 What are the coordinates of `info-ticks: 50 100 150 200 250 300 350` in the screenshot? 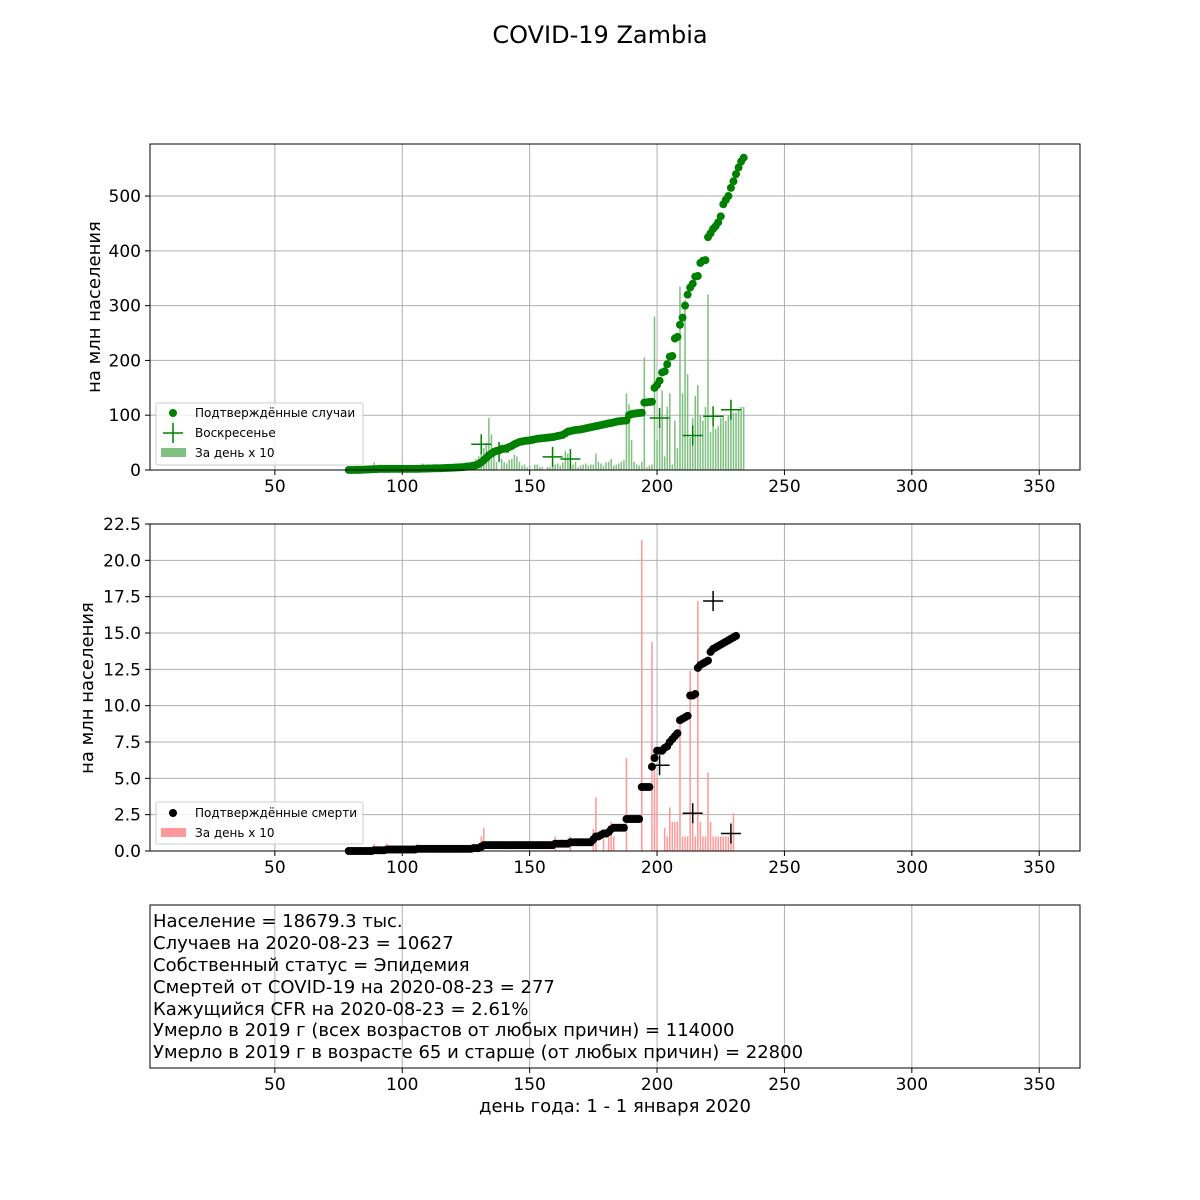 It's located at (659, 1081).